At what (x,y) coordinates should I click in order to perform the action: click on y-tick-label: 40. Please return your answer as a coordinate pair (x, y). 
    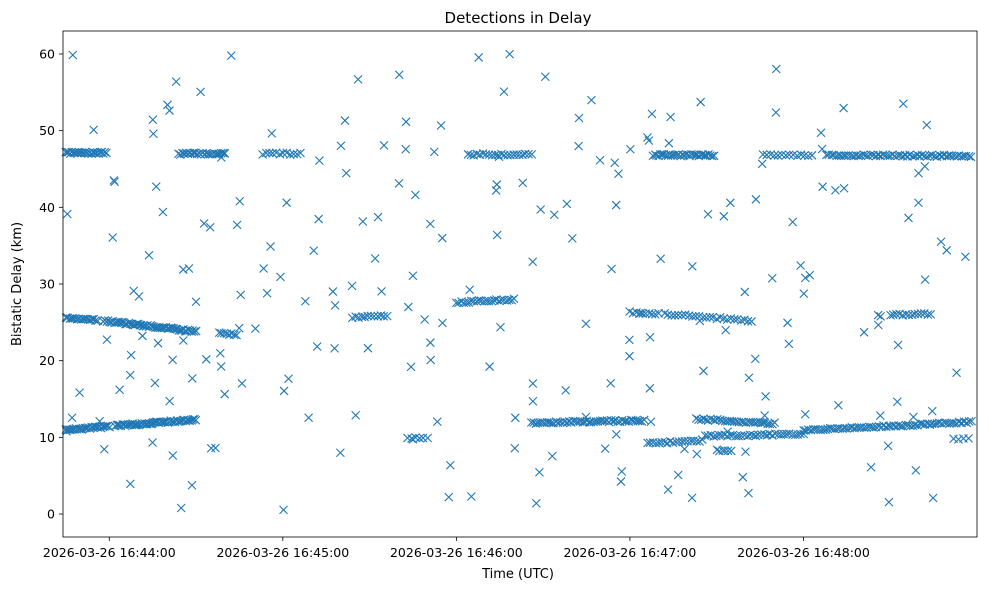
    Looking at the image, I should click on (47, 207).